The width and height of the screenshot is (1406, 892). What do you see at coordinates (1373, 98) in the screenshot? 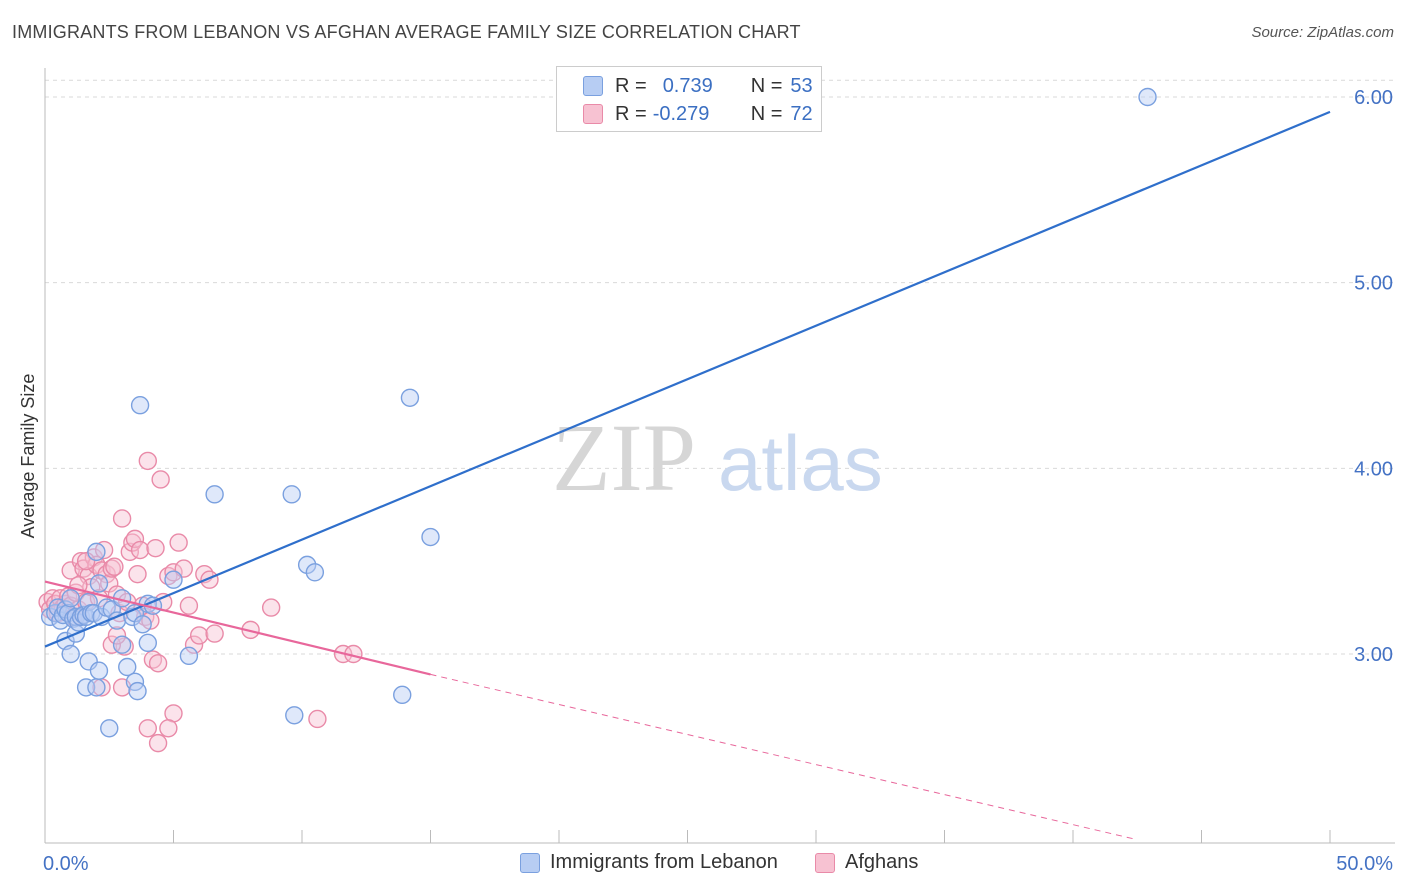
I see `y-tick-label: 6.00` at bounding box center [1373, 98].